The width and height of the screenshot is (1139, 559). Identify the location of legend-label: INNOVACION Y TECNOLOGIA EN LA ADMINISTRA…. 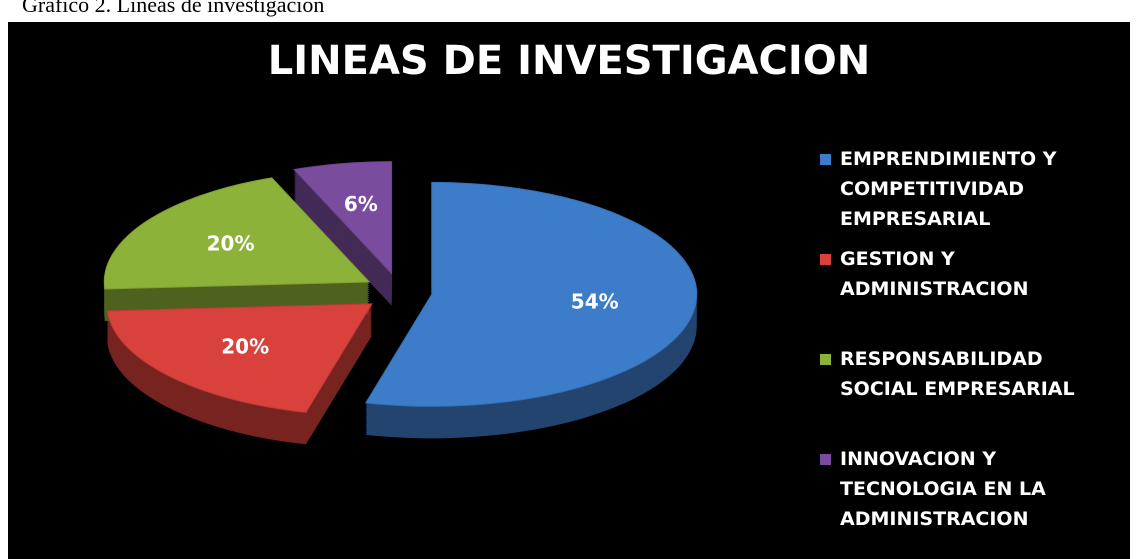
(943, 489).